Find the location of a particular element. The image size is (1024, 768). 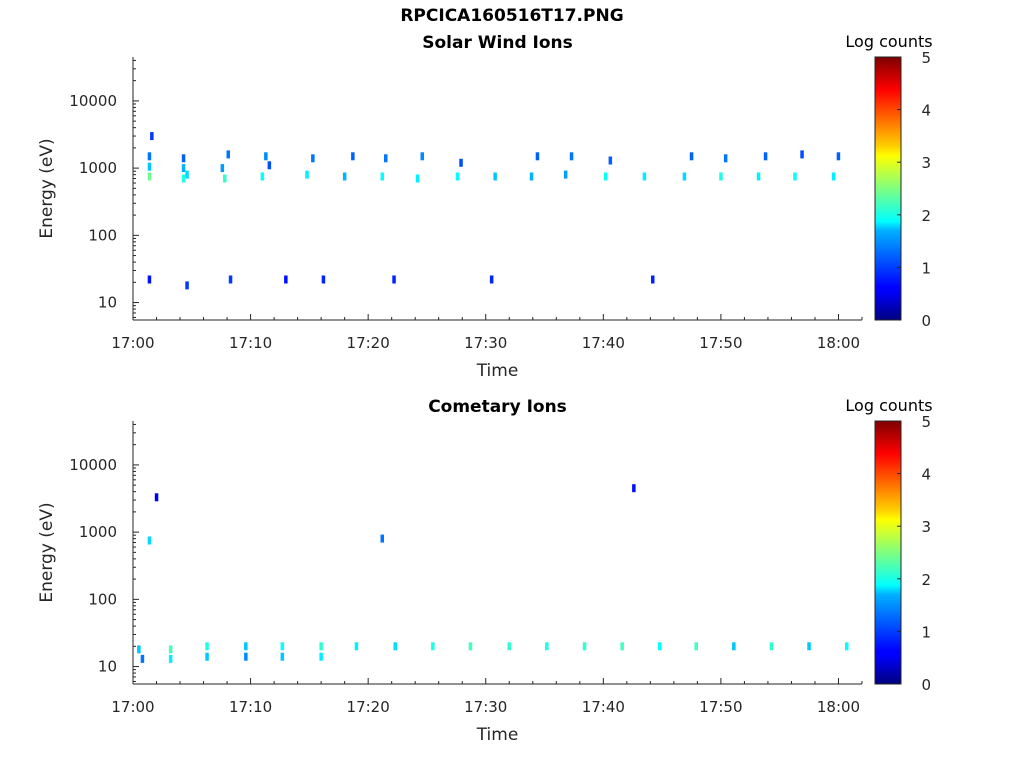

colorbar-tick-label: 2 is located at coordinates (926, 580).